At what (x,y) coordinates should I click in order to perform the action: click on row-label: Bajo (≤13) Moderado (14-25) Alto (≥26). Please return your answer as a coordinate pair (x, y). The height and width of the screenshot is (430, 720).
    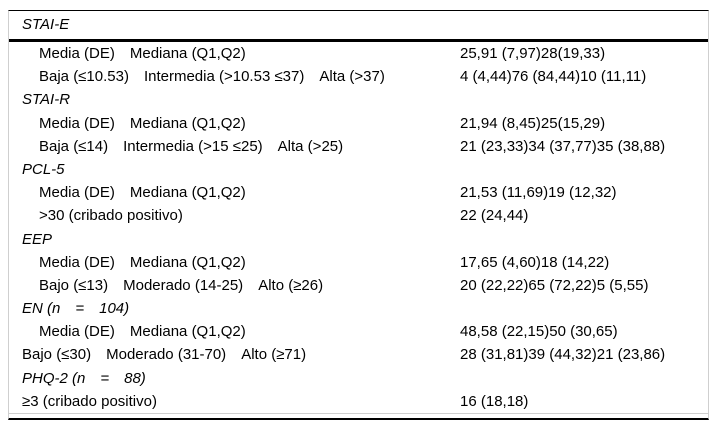
    Looking at the image, I should click on (166, 285).